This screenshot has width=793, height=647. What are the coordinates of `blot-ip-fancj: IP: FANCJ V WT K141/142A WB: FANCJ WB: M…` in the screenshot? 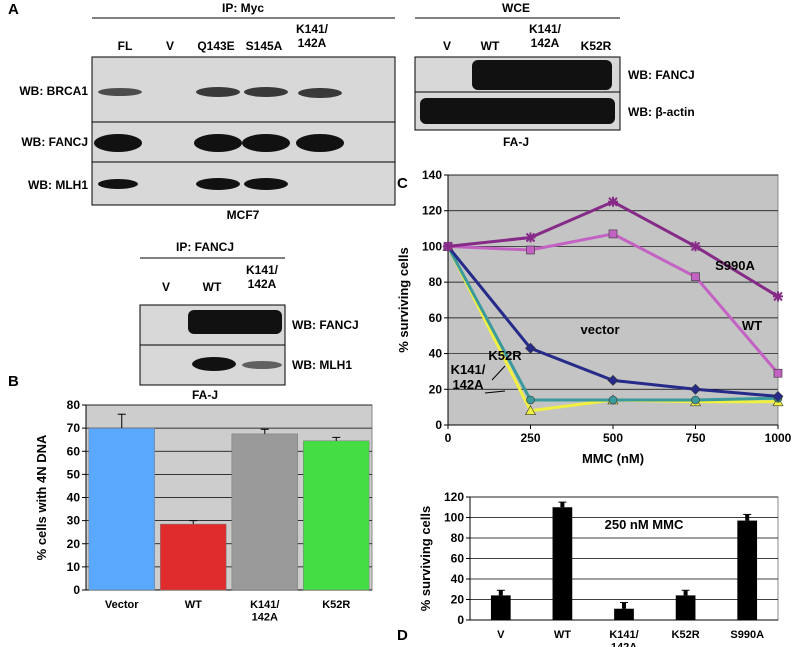 It's located at (249, 321).